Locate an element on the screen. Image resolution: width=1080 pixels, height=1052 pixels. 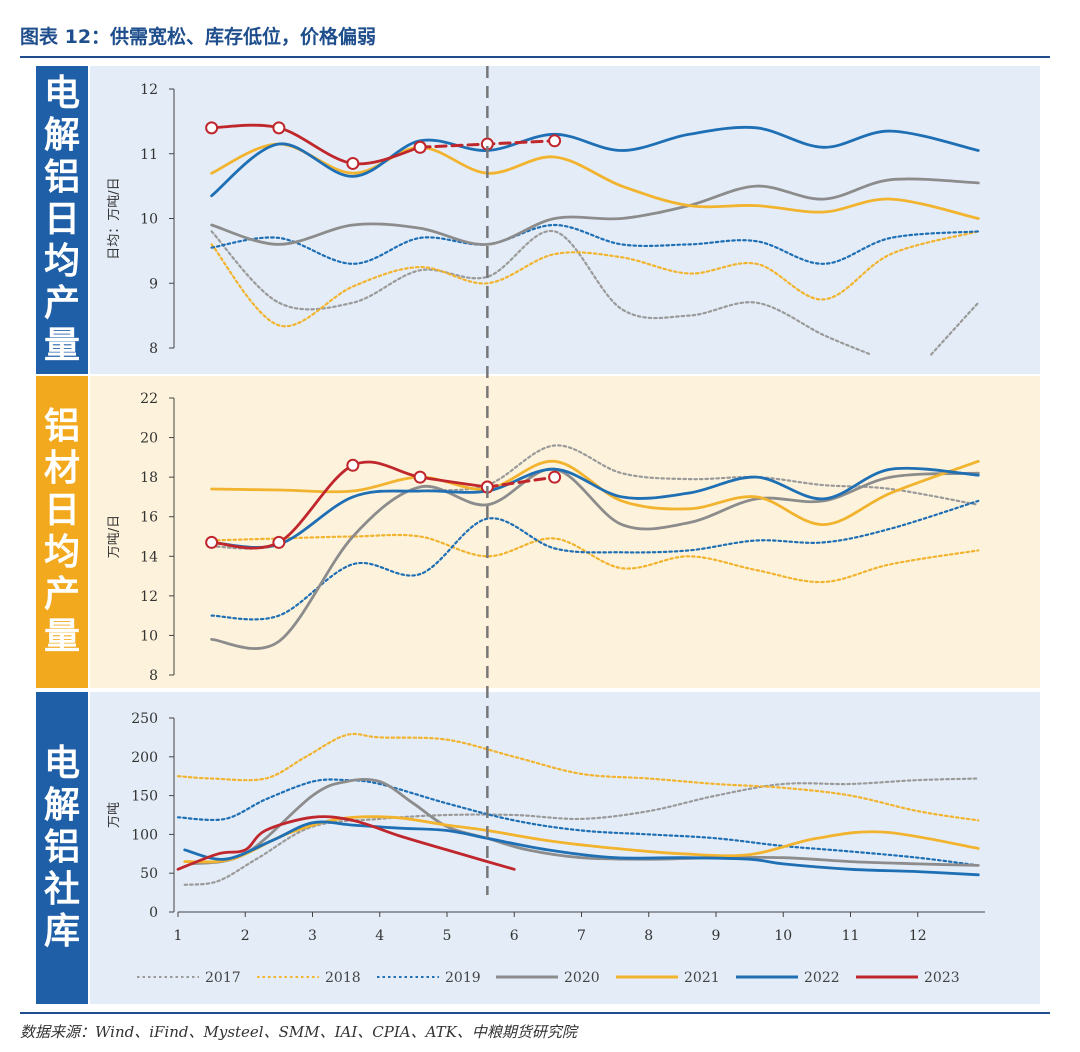
side-label-text-3: 电解铝社库 is located at coordinates (61, 847).